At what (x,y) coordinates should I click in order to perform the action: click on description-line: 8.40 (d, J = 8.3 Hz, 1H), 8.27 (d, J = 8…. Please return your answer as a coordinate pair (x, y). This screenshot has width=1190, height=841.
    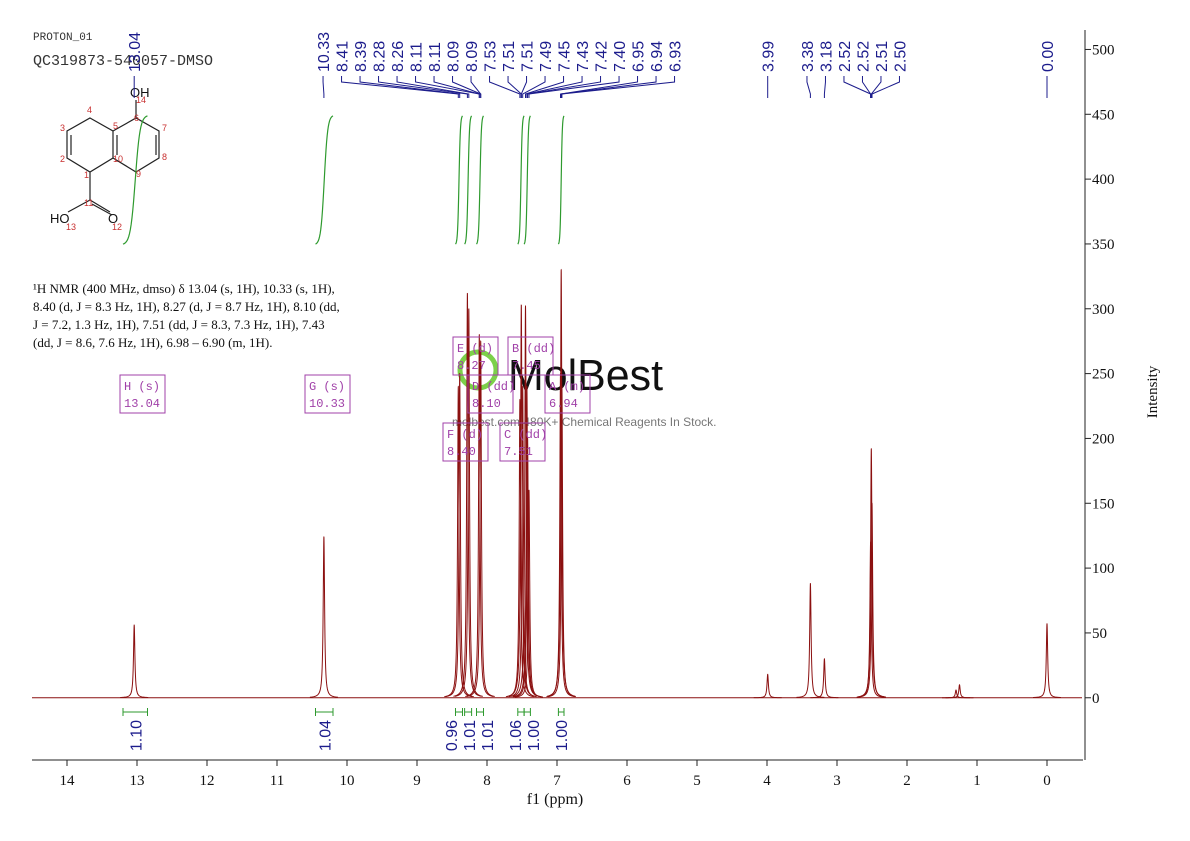
    Looking at the image, I should click on (186, 306).